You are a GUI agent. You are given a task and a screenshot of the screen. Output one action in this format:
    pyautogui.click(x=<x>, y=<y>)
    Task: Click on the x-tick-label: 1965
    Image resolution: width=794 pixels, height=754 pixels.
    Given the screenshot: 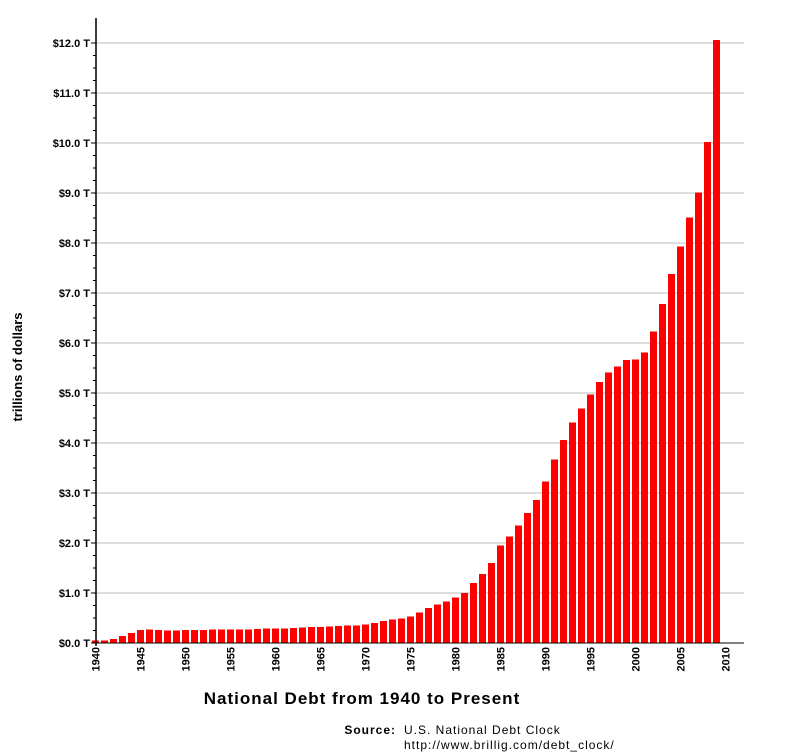 What is the action you would take?
    pyautogui.click(x=322, y=659)
    